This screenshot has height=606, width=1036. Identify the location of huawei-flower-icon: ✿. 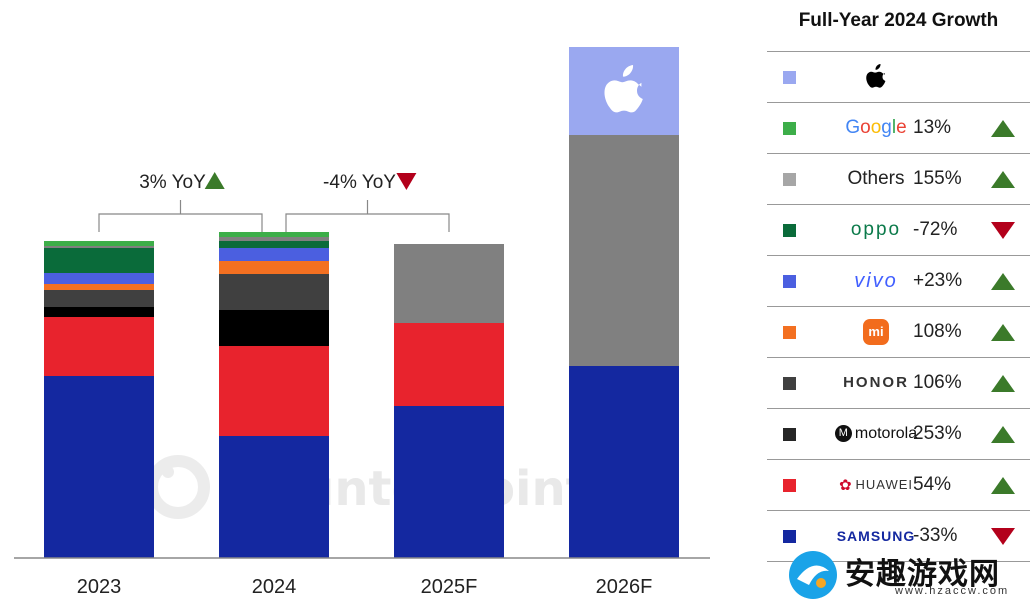
(845, 485).